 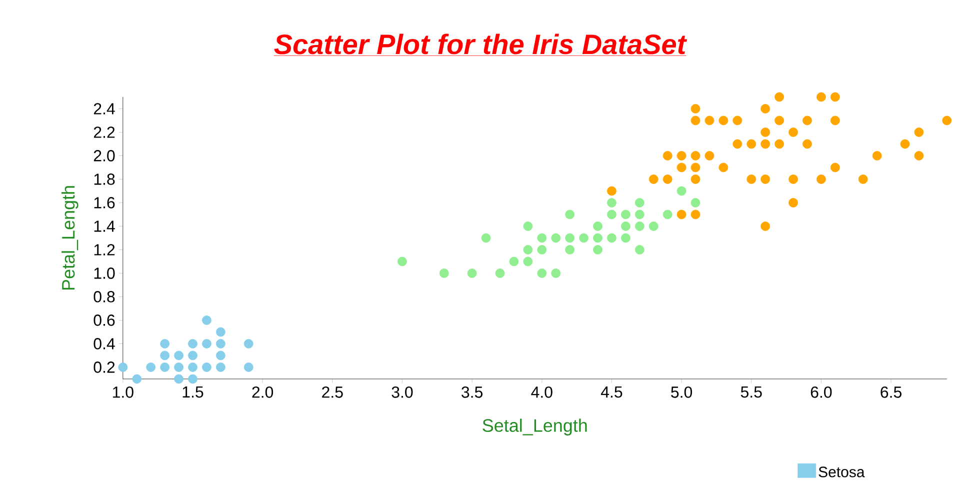 What do you see at coordinates (69, 238) in the screenshot?
I see `y-axis-title: Petal_Length` at bounding box center [69, 238].